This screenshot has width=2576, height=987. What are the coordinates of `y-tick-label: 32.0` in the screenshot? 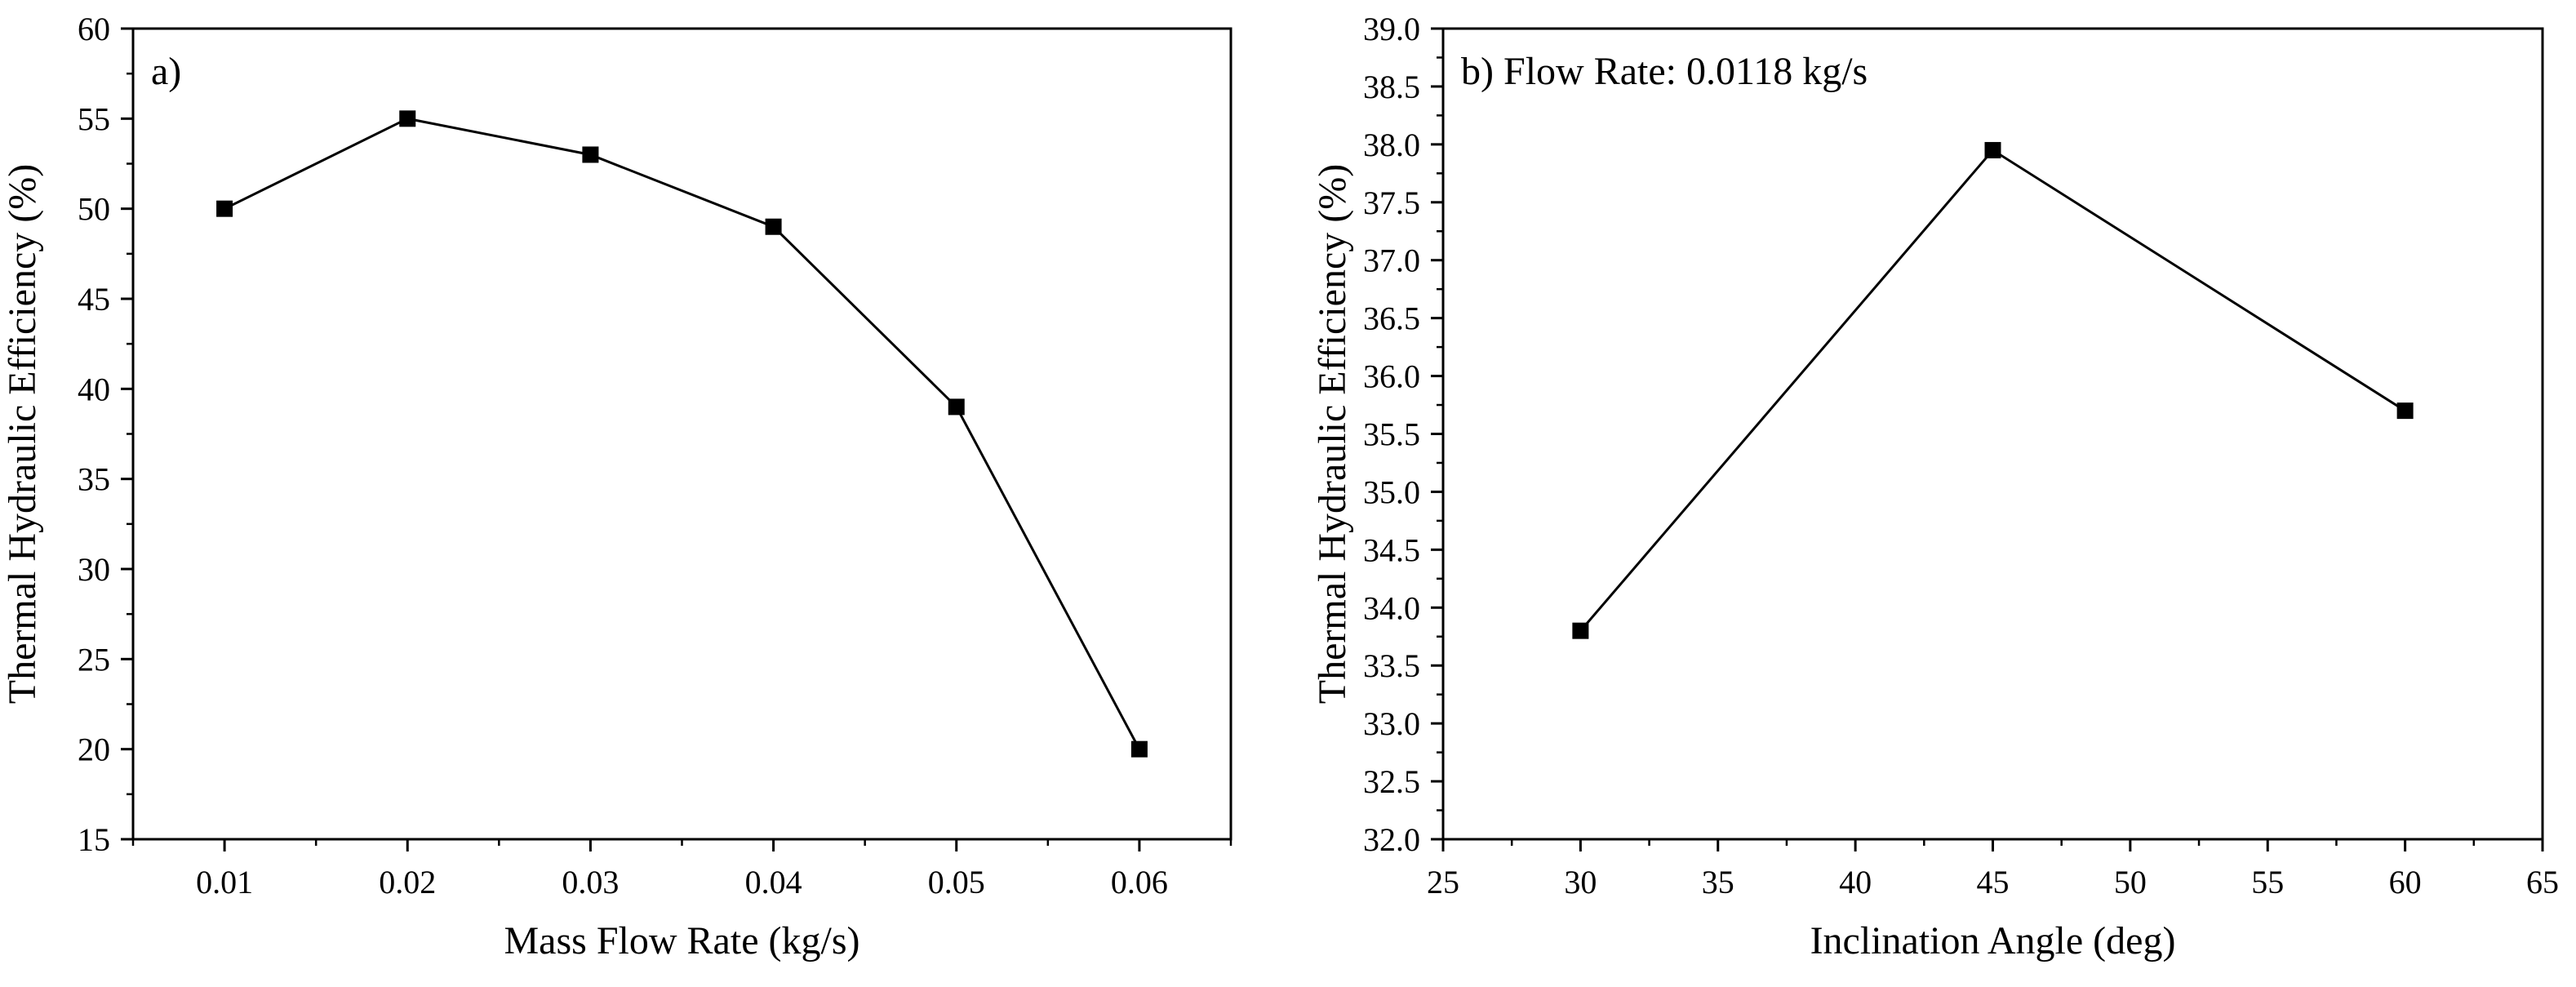 It's located at (1391, 839).